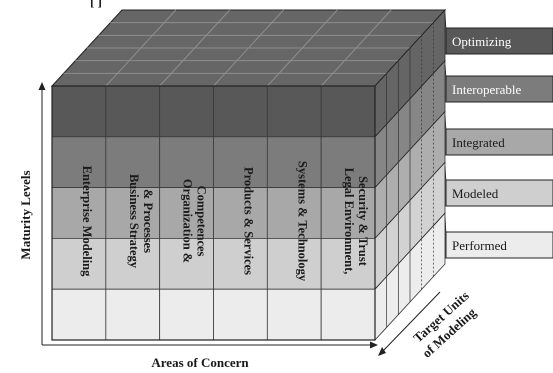 The height and width of the screenshot is (373, 553). What do you see at coordinates (202, 221) in the screenshot?
I see `area-label: Competences` at bounding box center [202, 221].